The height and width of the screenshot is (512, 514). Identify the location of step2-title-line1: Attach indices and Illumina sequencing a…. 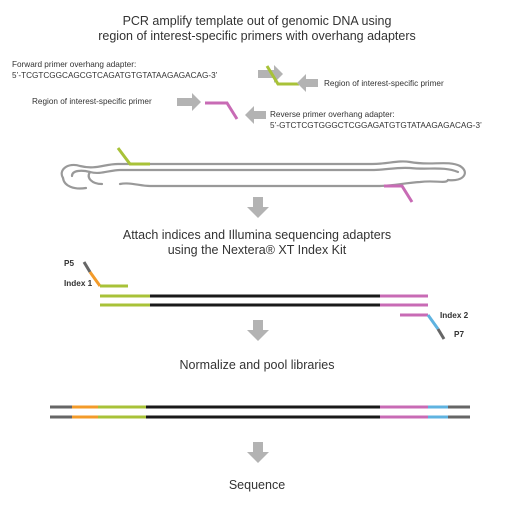
(257, 235).